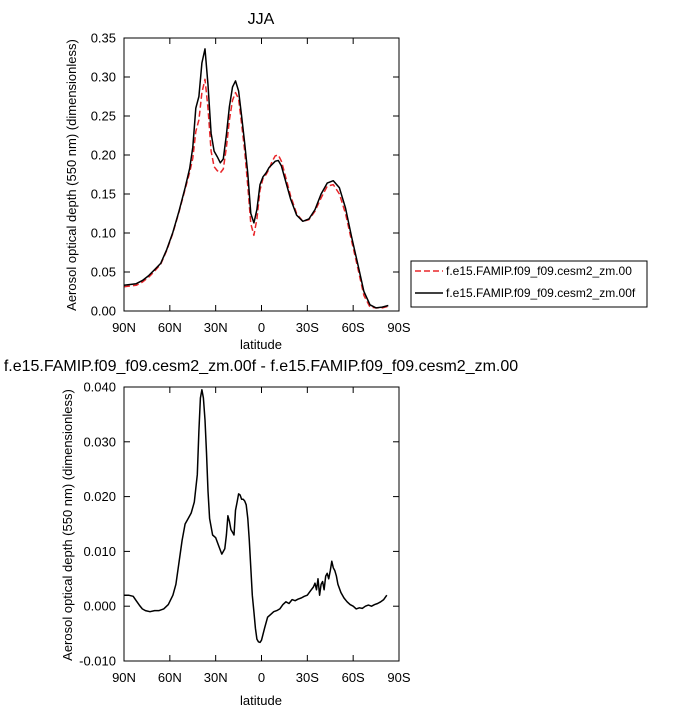 The height and width of the screenshot is (715, 695). Describe the element at coordinates (124, 327) in the screenshot. I see `top-x-tick-label: 90N` at that location.